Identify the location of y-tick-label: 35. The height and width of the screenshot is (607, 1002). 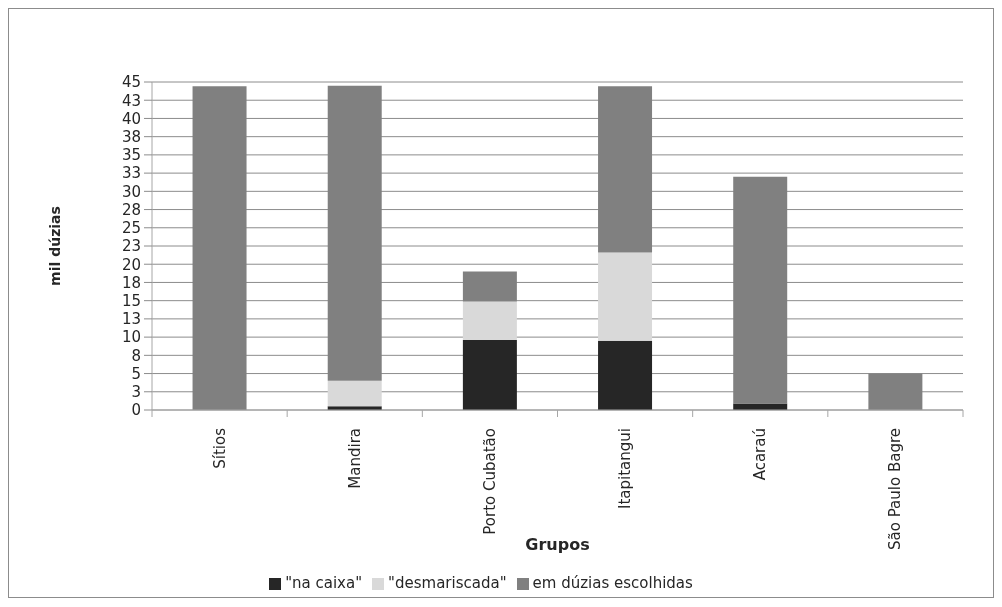
(131, 155).